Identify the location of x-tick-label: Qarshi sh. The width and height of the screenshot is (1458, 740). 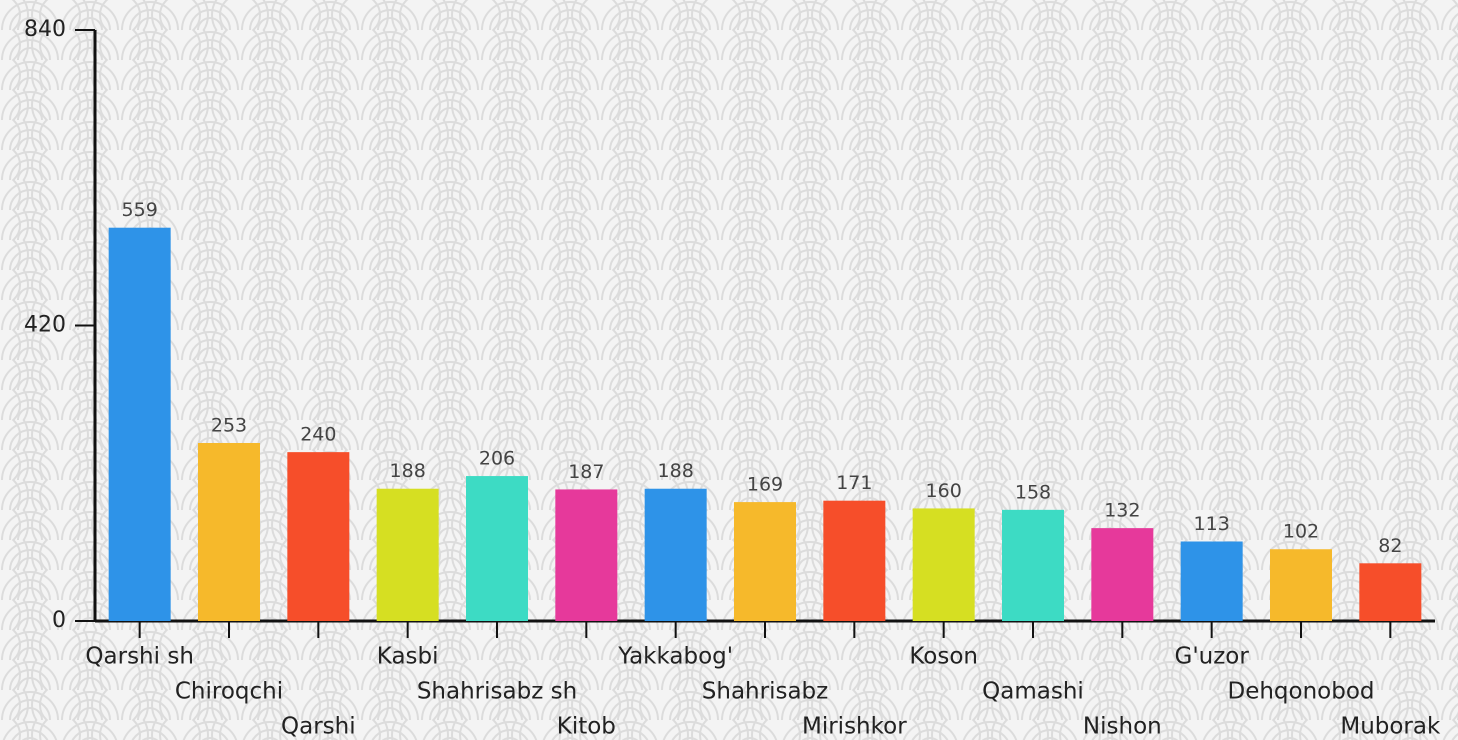
(139, 657).